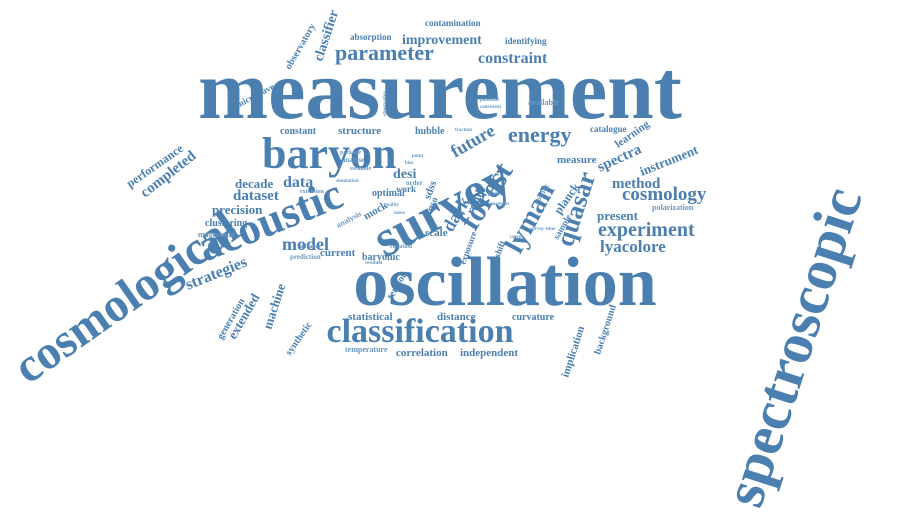  What do you see at coordinates (226, 223) in the screenshot?
I see `word-clustering: clustering` at bounding box center [226, 223].